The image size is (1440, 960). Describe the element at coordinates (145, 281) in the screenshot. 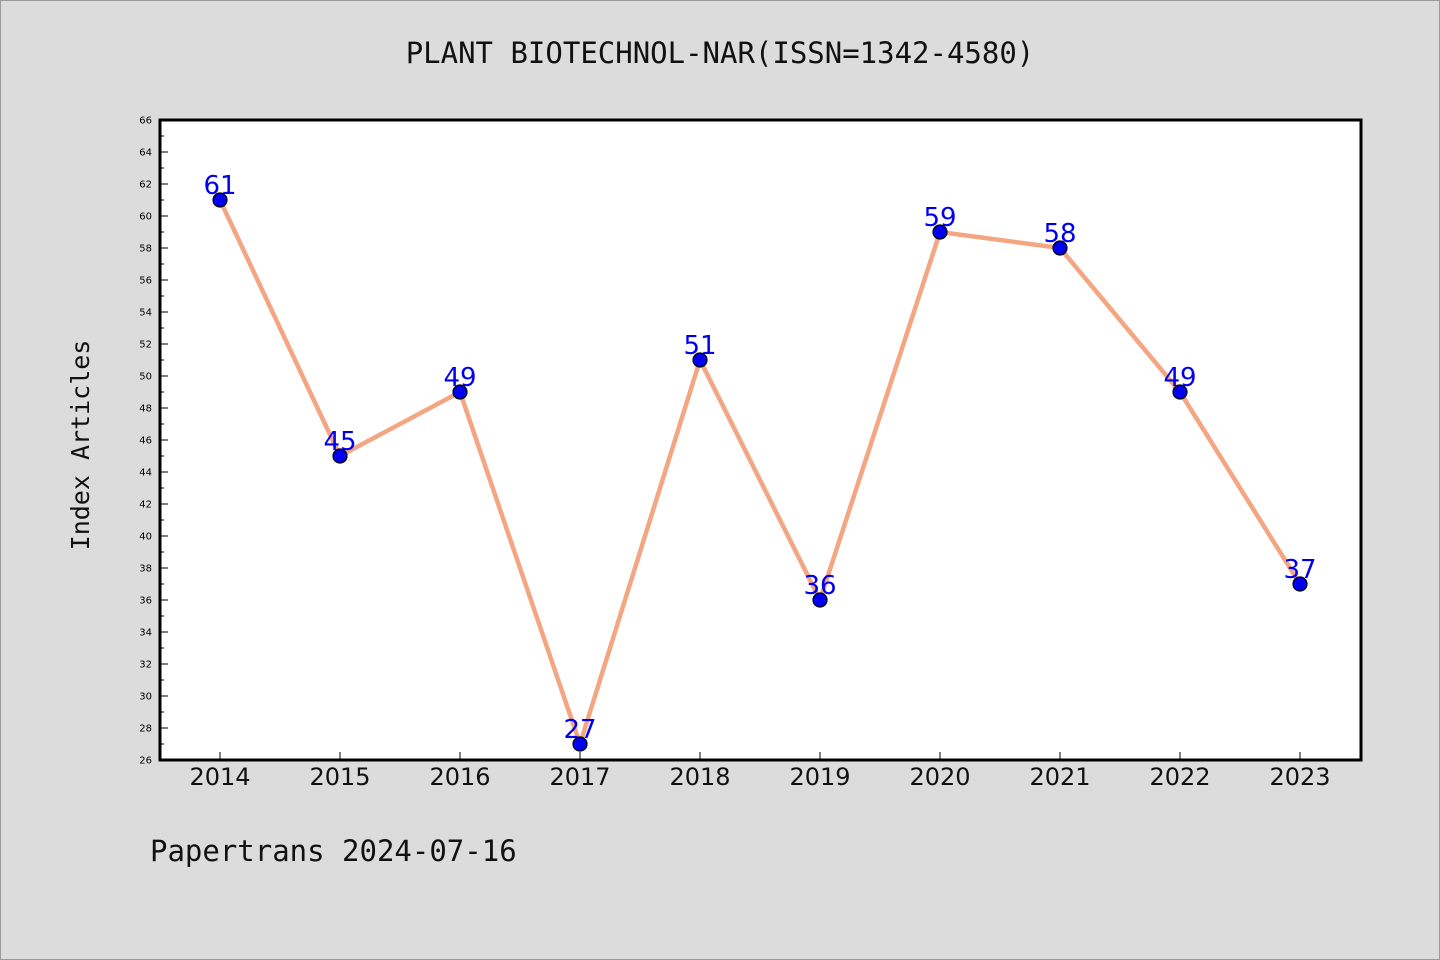

I see `y-tick-label: 56` at that location.